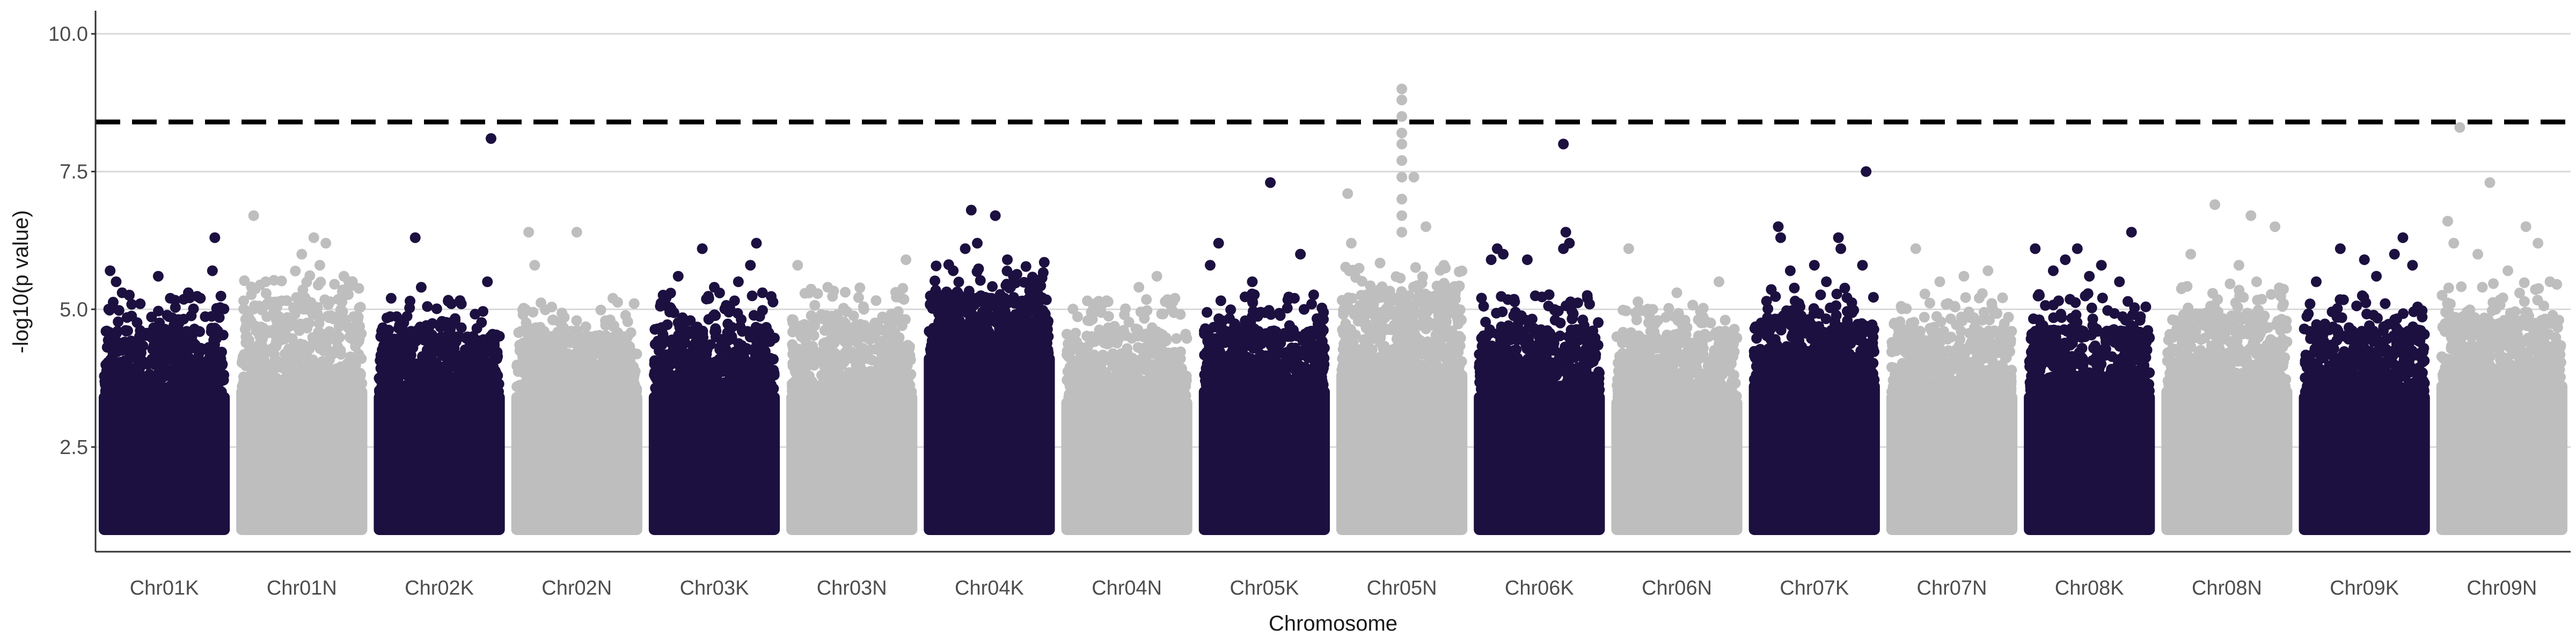 The image size is (2576, 644). I want to click on chromosome-group-chr06k, so click(1539, 336).